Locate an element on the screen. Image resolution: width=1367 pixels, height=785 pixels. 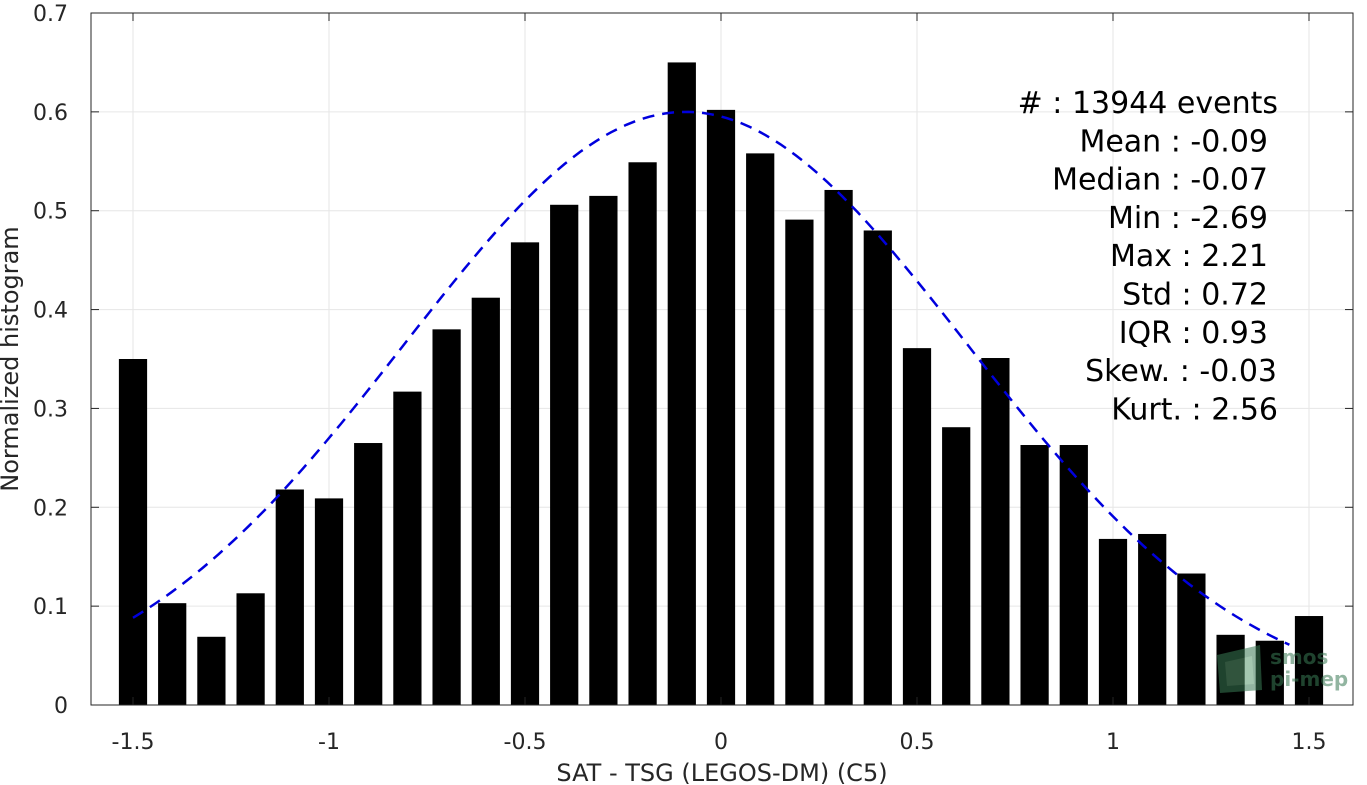
y-tick-label: 0.6 is located at coordinates (50, 113).